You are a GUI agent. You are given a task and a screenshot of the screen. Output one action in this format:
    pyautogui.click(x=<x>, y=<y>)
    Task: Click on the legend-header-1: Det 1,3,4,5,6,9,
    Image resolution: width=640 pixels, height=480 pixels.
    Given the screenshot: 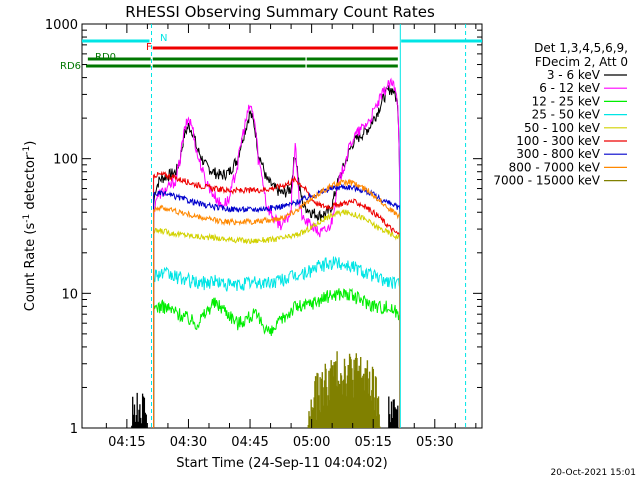 What is the action you would take?
    pyautogui.click(x=581, y=48)
    